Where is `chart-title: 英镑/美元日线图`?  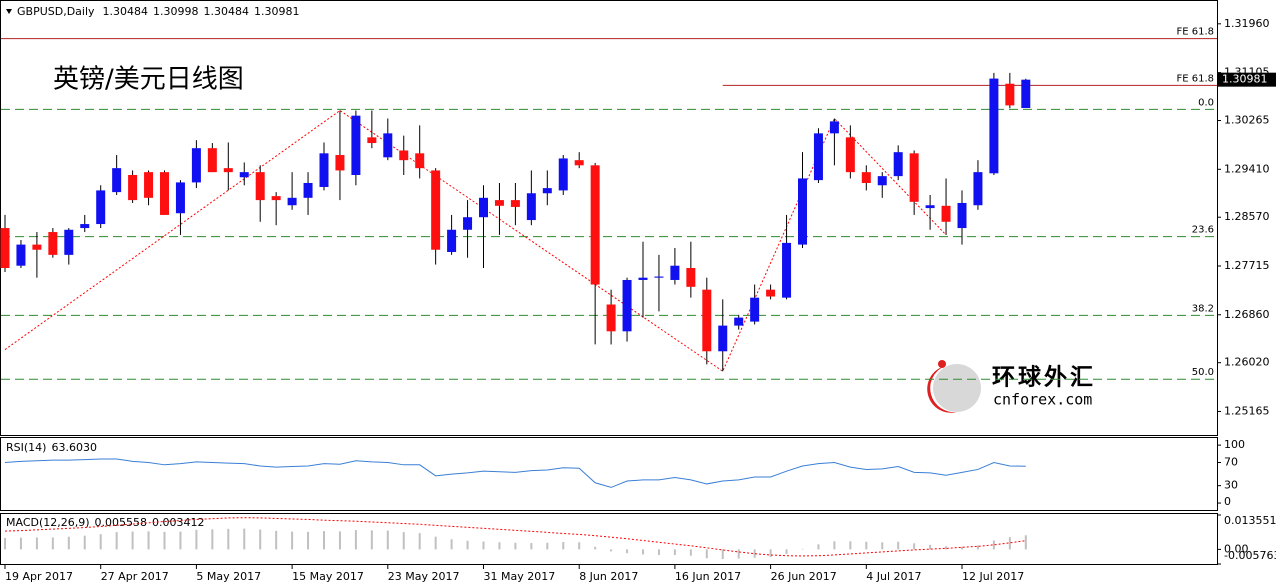 chart-title: 英镑/美元日线图 is located at coordinates (148, 80).